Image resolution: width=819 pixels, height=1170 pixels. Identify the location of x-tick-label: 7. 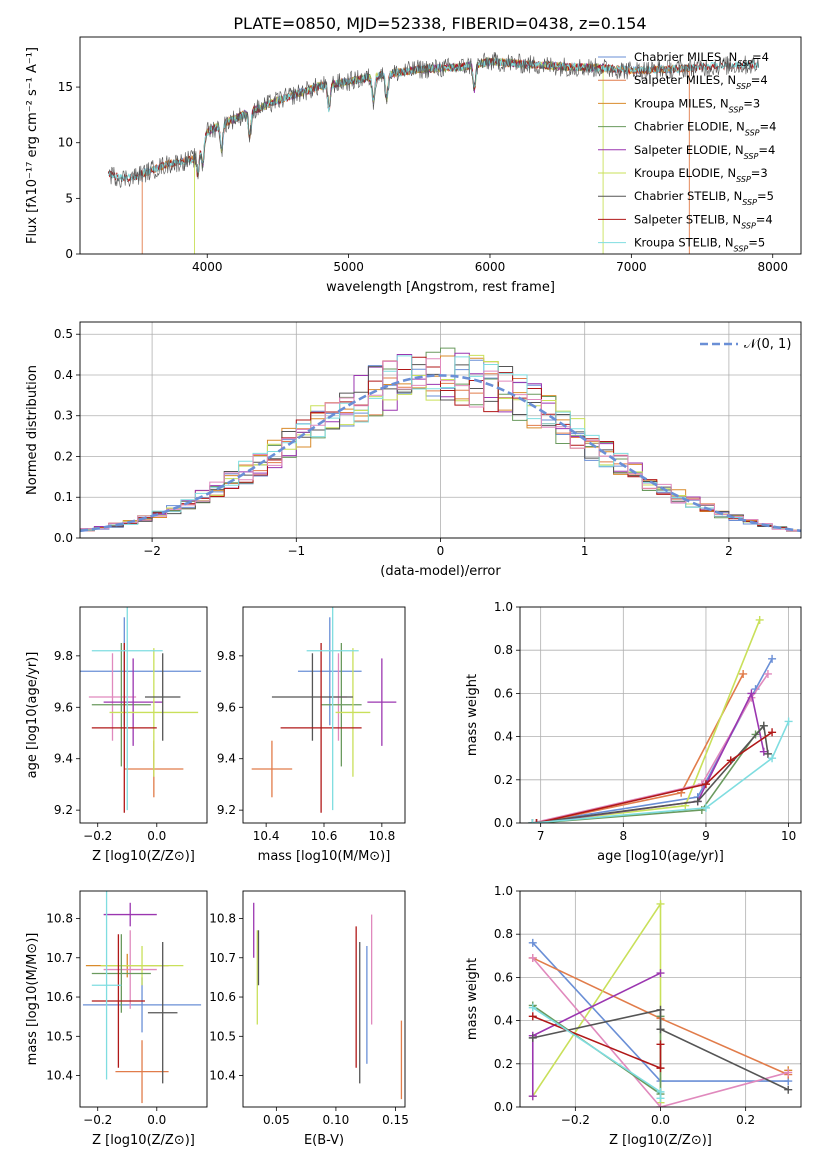
(541, 836).